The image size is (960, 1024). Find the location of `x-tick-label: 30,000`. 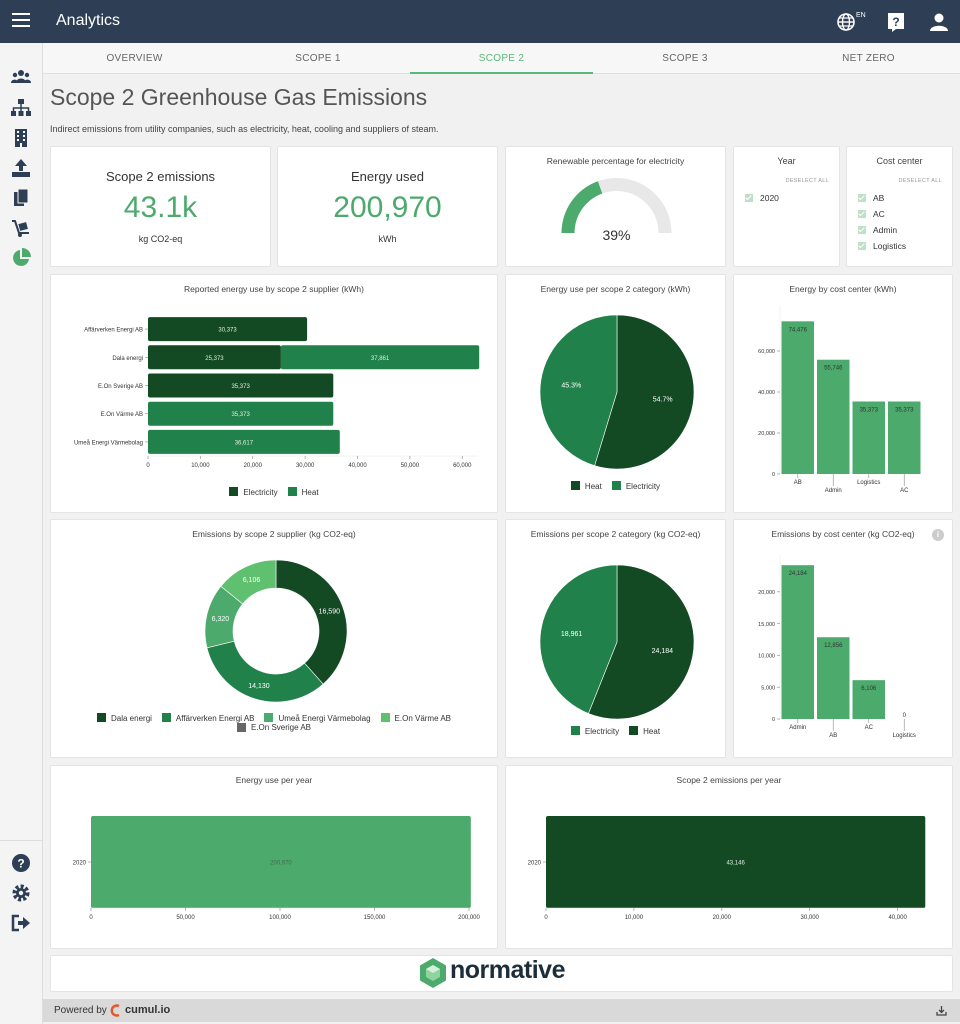

x-tick-label: 30,000 is located at coordinates (810, 918).